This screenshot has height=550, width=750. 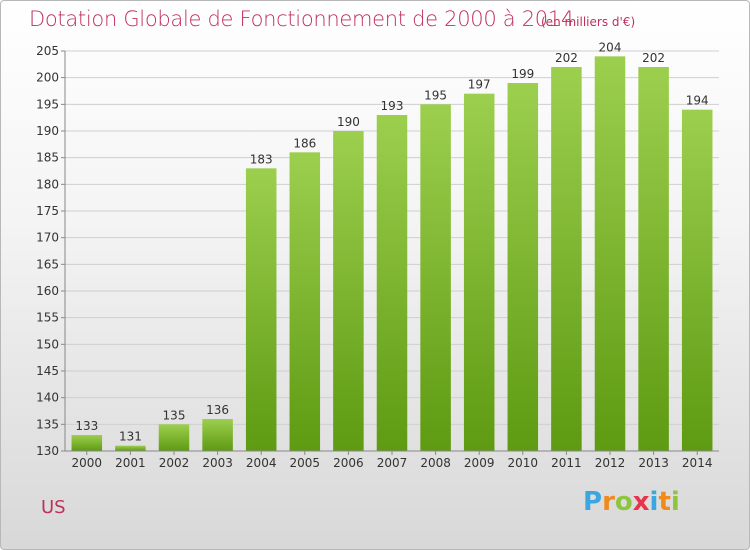 What do you see at coordinates (664, 502) in the screenshot?
I see `logo-letter: t` at bounding box center [664, 502].